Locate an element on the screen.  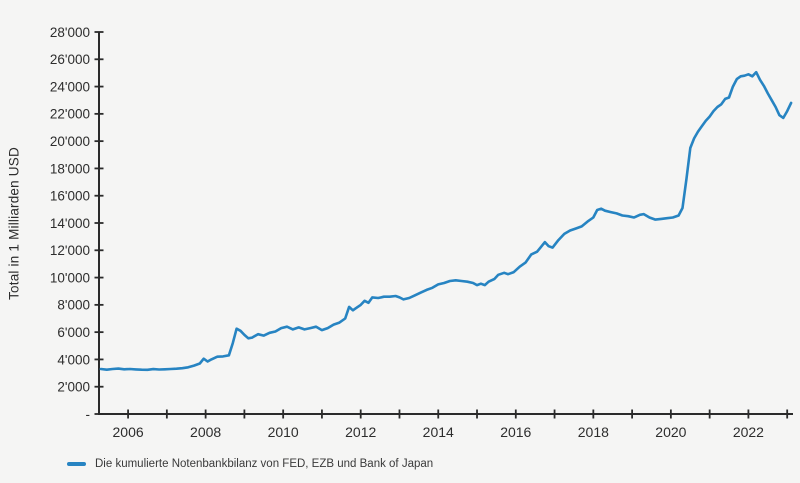
y-tick-label: 28'000 is located at coordinates (70, 32).